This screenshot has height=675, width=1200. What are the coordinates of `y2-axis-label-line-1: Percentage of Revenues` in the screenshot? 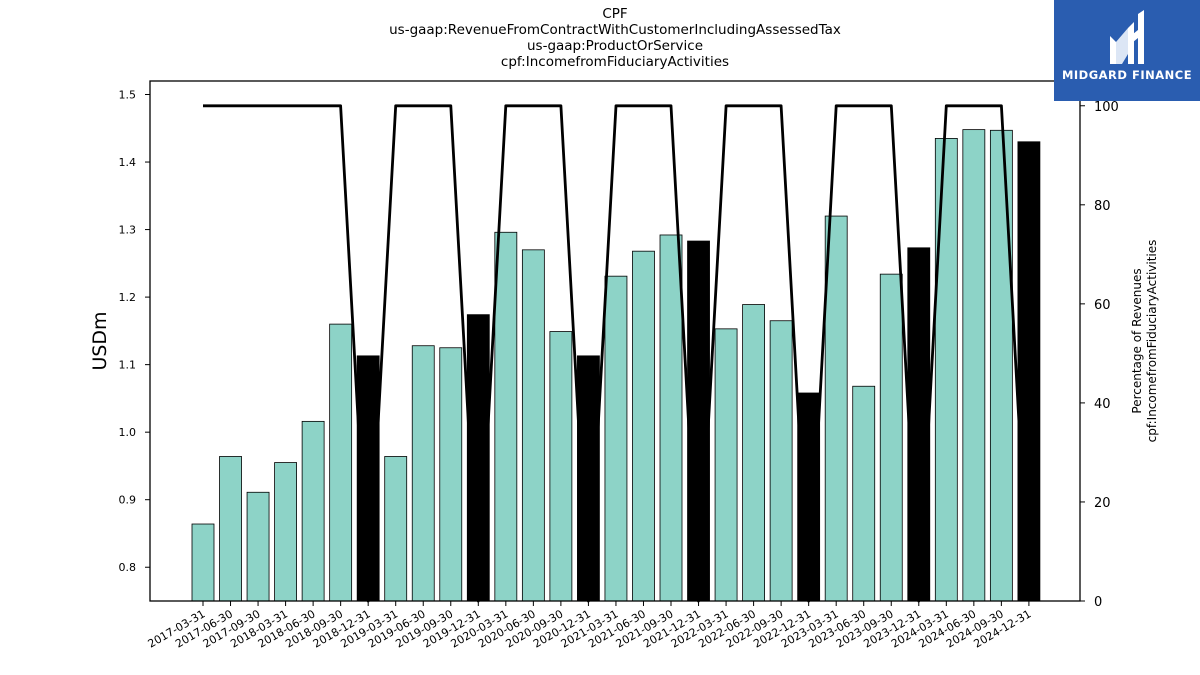 It's located at (1137, 340).